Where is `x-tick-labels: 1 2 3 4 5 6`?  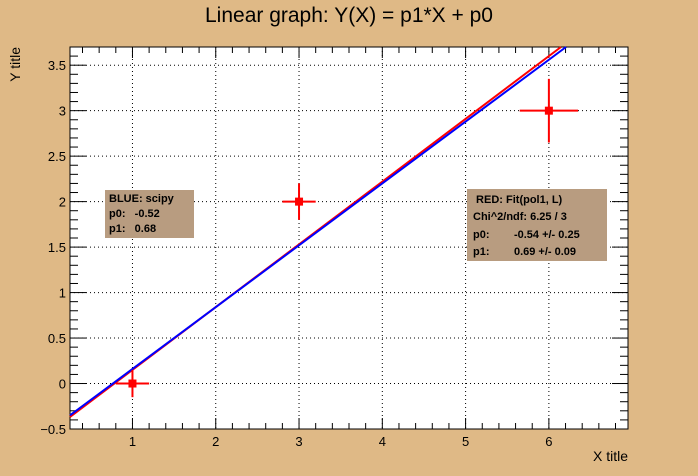 x-tick-labels: 1 2 3 4 5 6 is located at coordinates (341, 441).